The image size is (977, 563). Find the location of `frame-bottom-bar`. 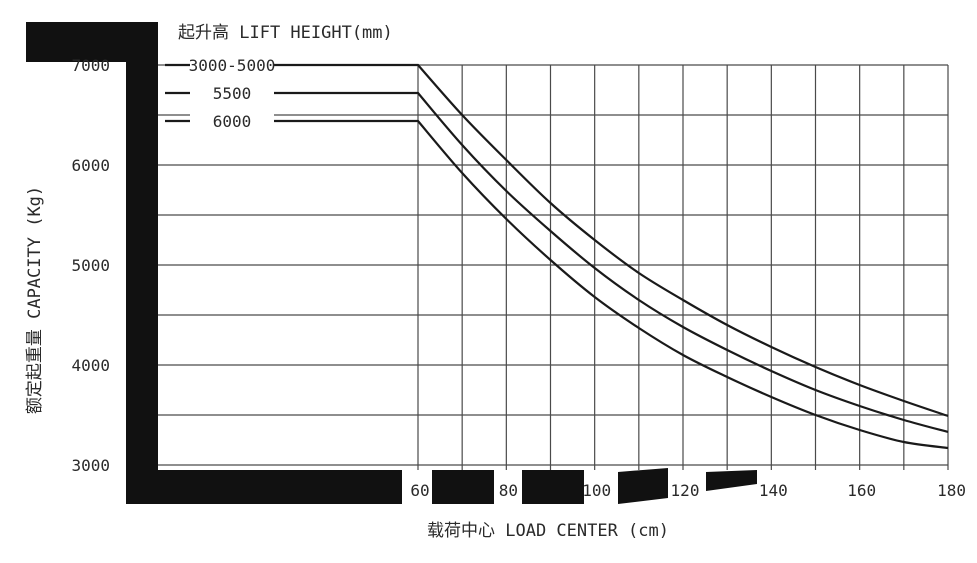

frame-bottom-bar is located at coordinates (264, 487).